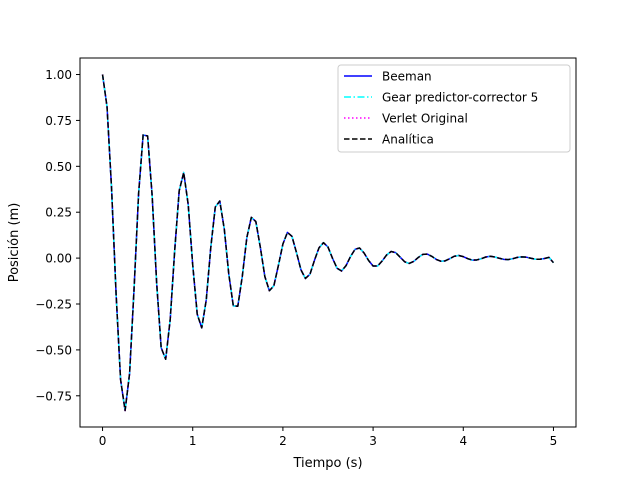 The width and height of the screenshot is (640, 480). What do you see at coordinates (554, 441) in the screenshot?
I see `x-tick-label: 5` at bounding box center [554, 441].